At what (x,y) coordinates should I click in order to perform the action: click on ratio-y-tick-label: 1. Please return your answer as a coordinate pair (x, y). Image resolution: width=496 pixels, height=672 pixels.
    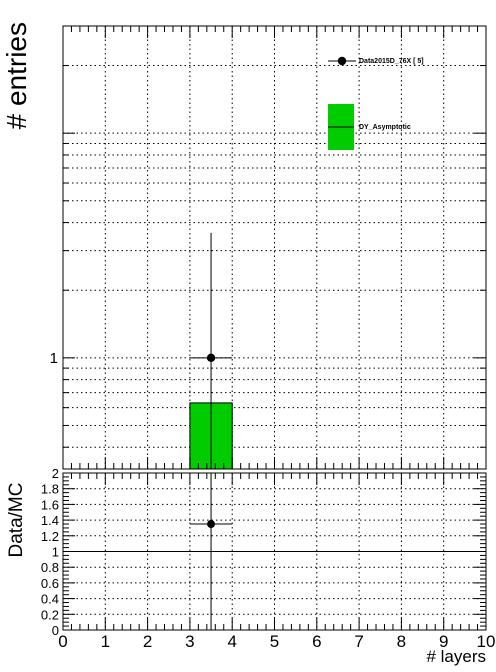
    Looking at the image, I should click on (55, 552).